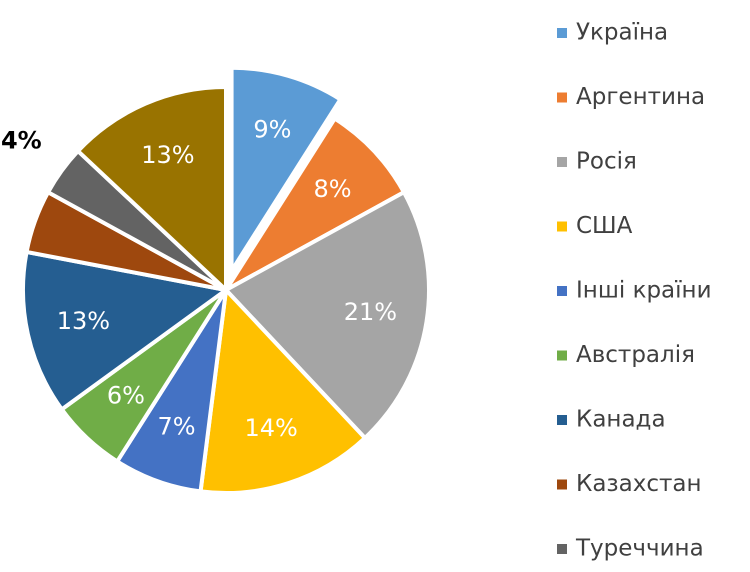  What do you see at coordinates (176, 427) in the screenshot?
I see `data-label: 7%` at bounding box center [176, 427].